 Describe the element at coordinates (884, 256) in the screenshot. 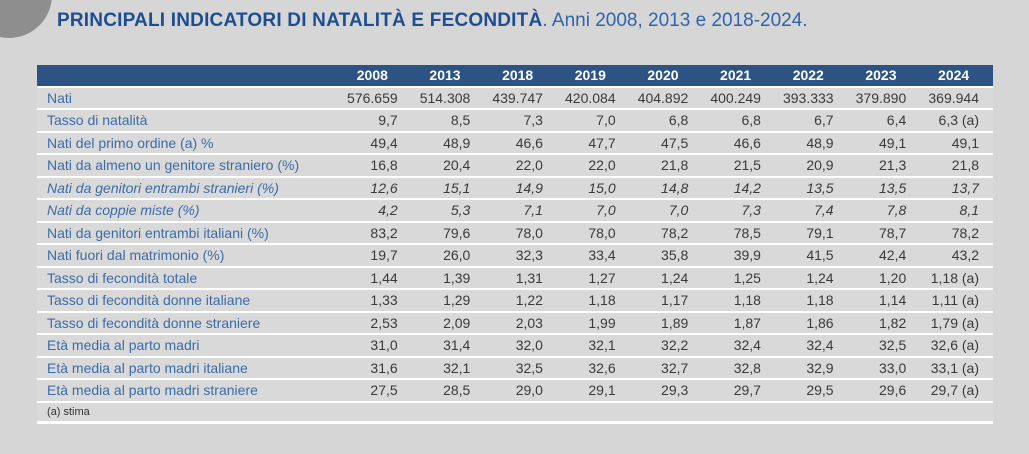

I see `cell-value: 42,4` at that location.